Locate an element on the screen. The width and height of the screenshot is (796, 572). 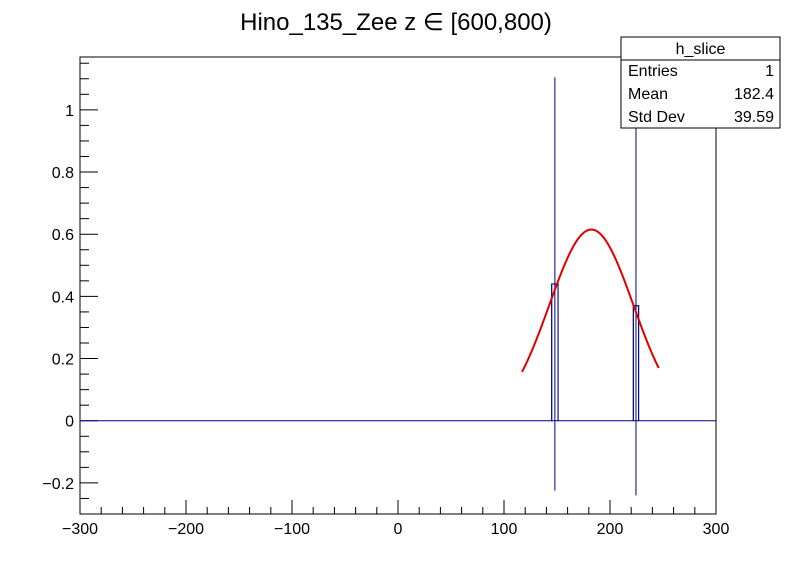
gaussian-fit-curve is located at coordinates (590, 300).